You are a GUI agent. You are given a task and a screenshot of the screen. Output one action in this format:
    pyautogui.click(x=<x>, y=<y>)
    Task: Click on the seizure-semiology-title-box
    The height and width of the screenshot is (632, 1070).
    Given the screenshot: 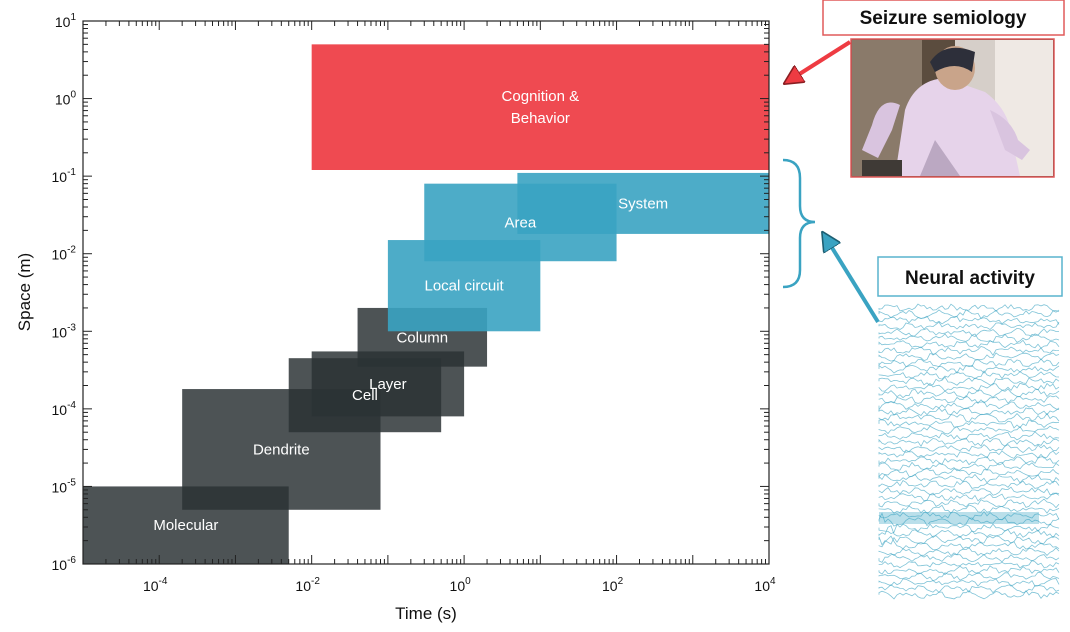 What is the action you would take?
    pyautogui.click(x=943, y=18)
    